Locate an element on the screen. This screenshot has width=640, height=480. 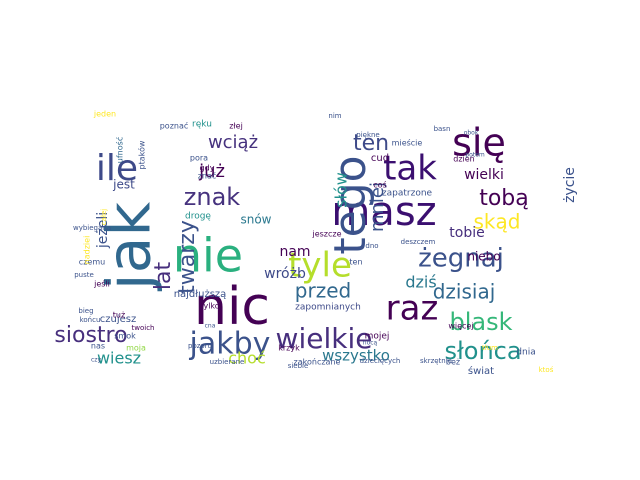
cloud-word: znak is located at coordinates (212, 197).